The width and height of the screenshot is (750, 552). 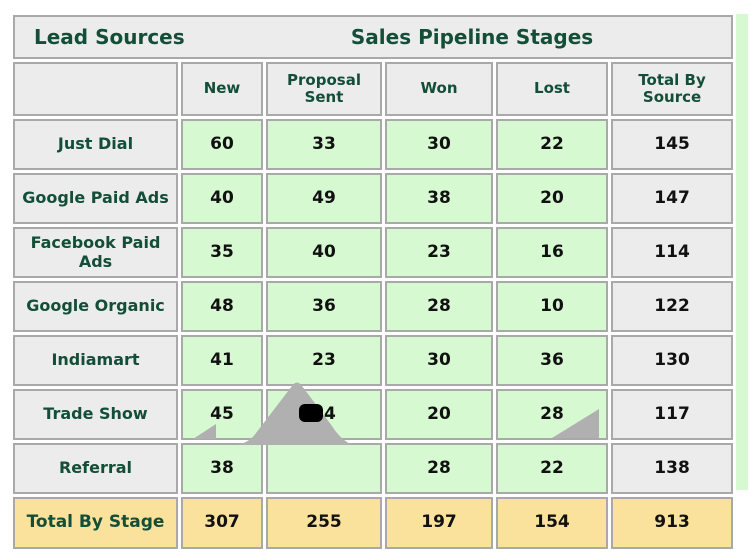 I want to click on table-row: Referral 38 28 22 138, so click(x=373, y=468).